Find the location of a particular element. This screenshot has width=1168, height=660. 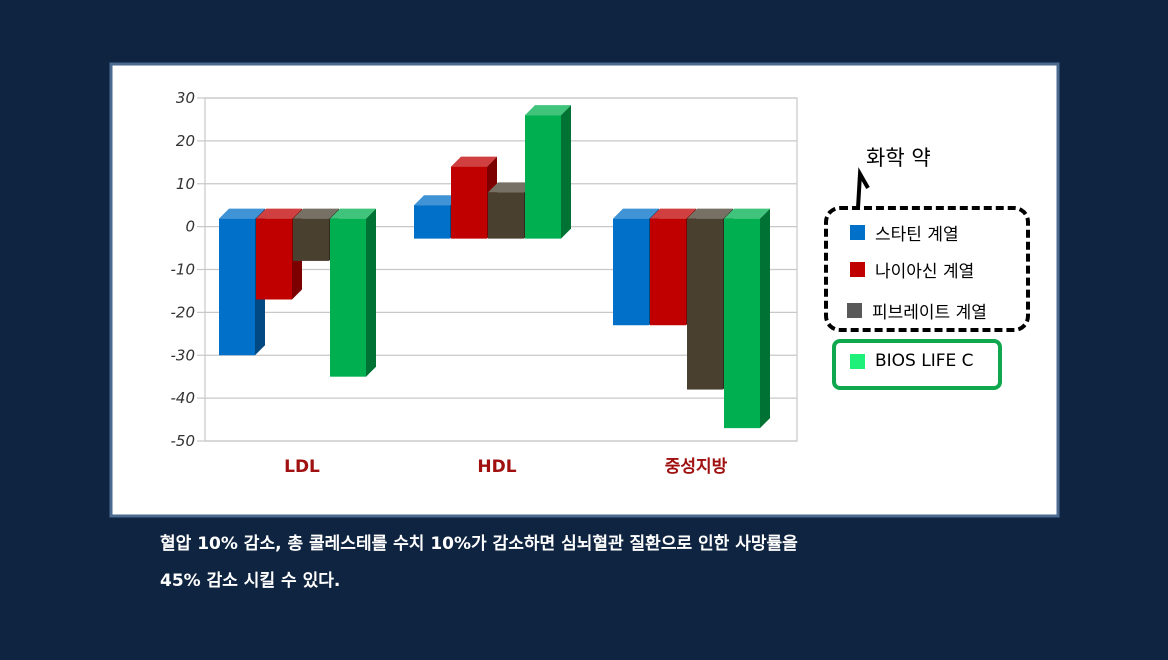

category-label: HDL is located at coordinates (496, 467).